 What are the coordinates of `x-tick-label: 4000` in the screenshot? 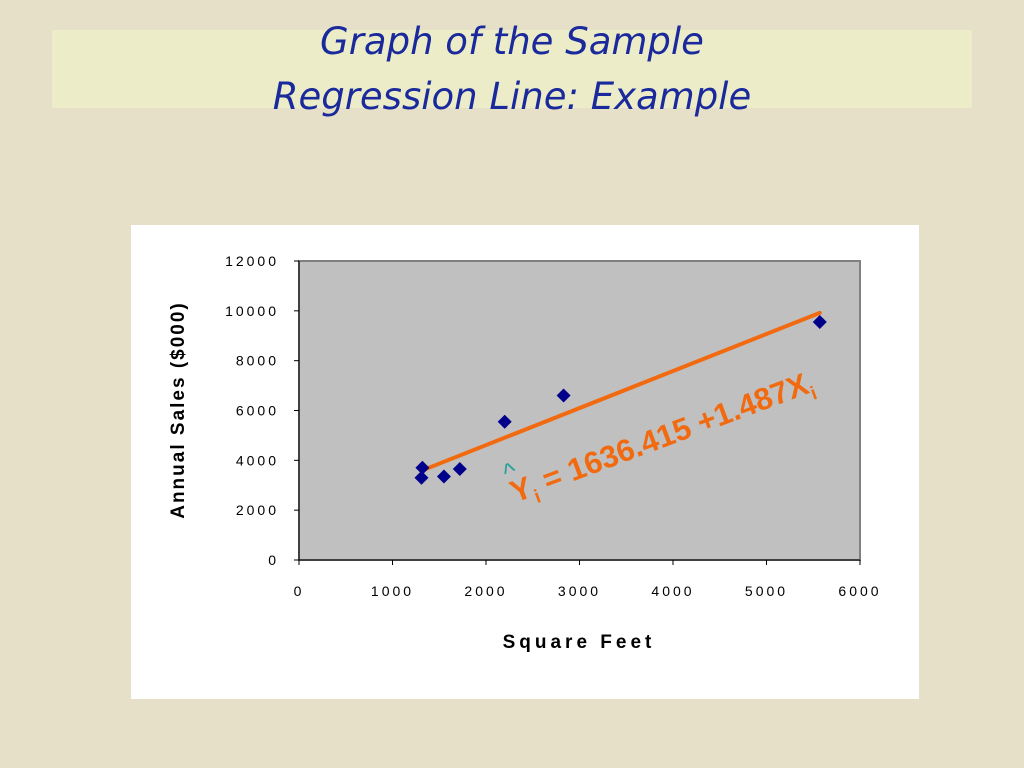 It's located at (672, 591).